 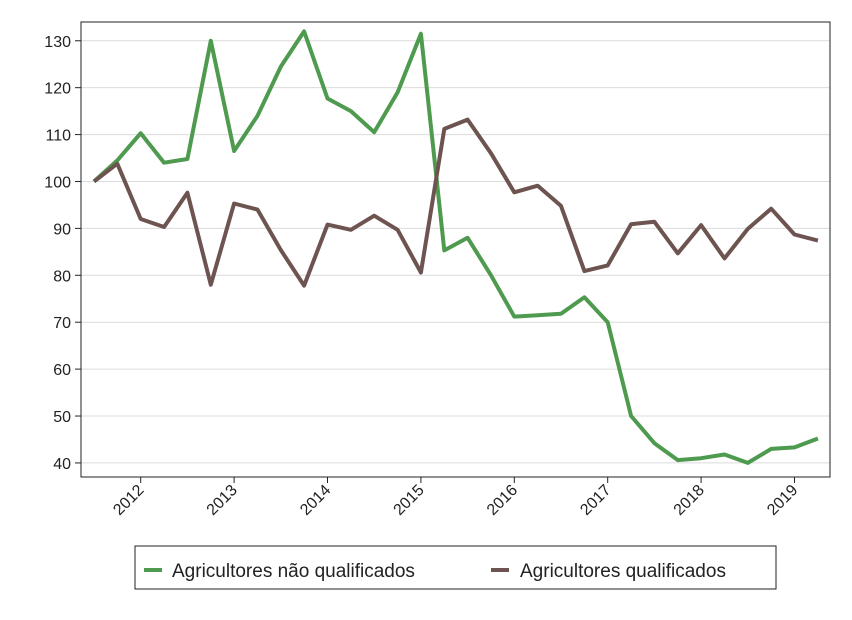 I want to click on x-tick-label: 2012, so click(x=128, y=500).